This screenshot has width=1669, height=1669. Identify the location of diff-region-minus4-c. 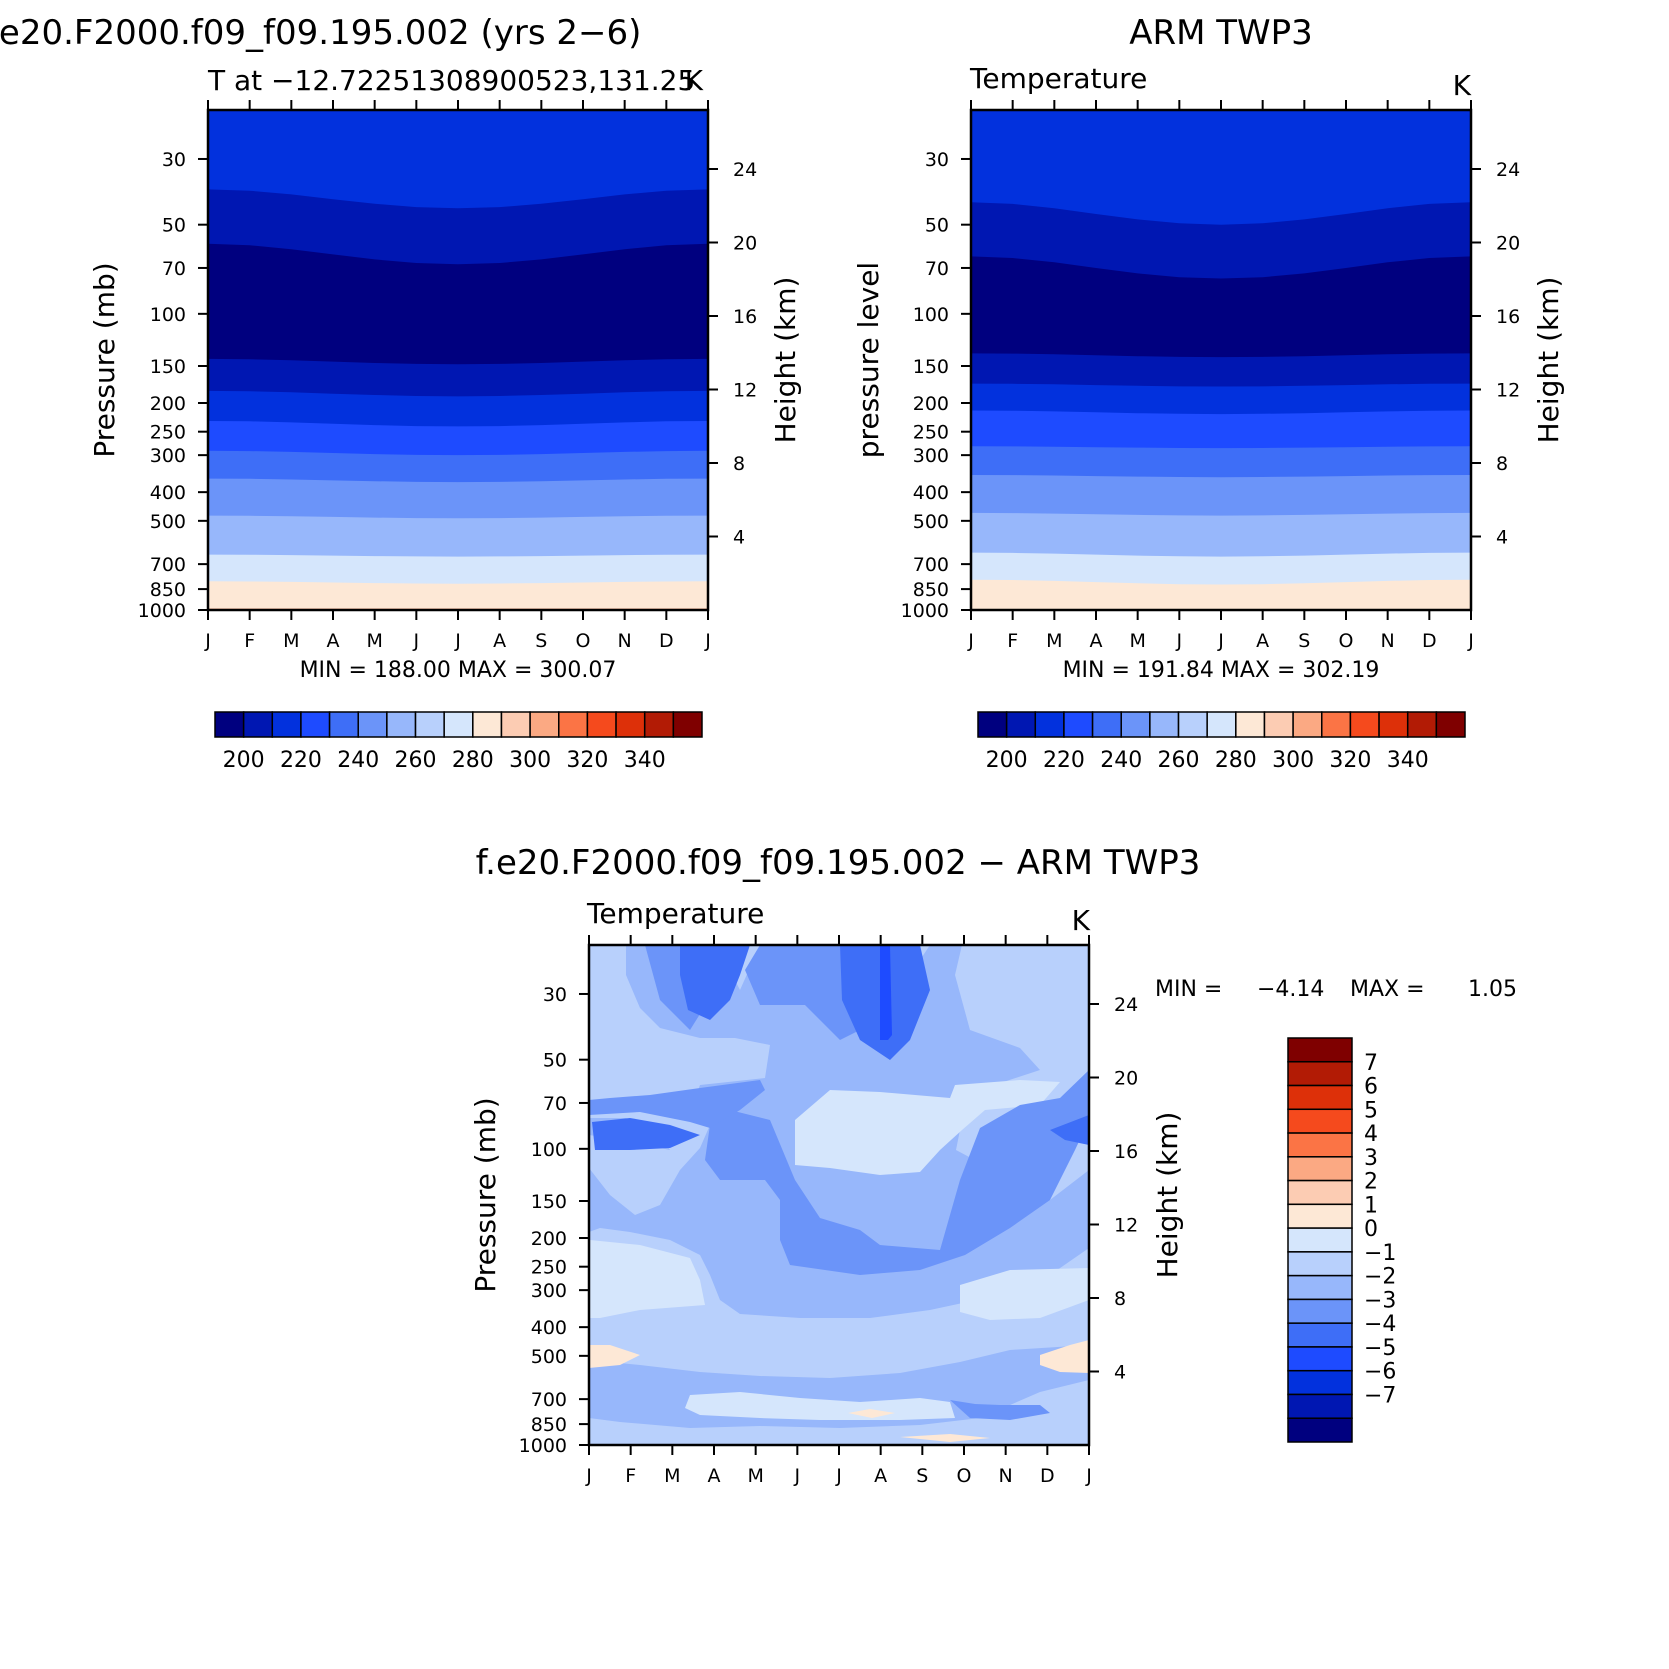
(646, 1134).